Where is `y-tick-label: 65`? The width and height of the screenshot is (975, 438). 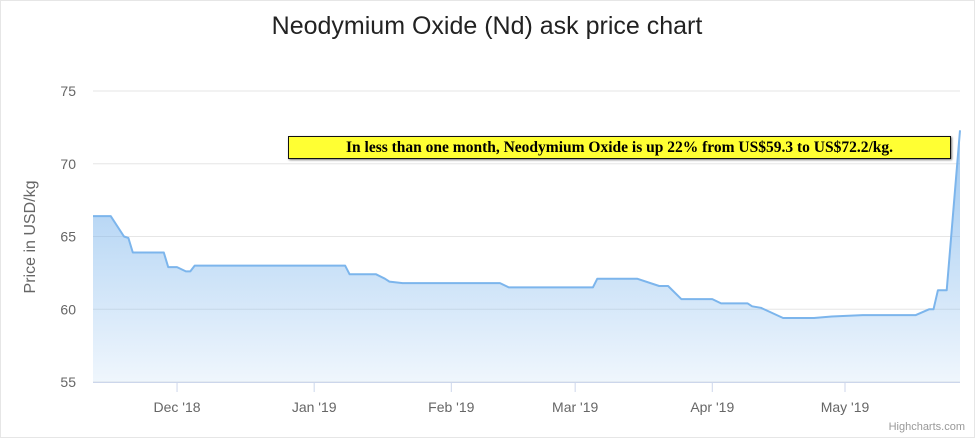 y-tick-label: 65 is located at coordinates (68, 237).